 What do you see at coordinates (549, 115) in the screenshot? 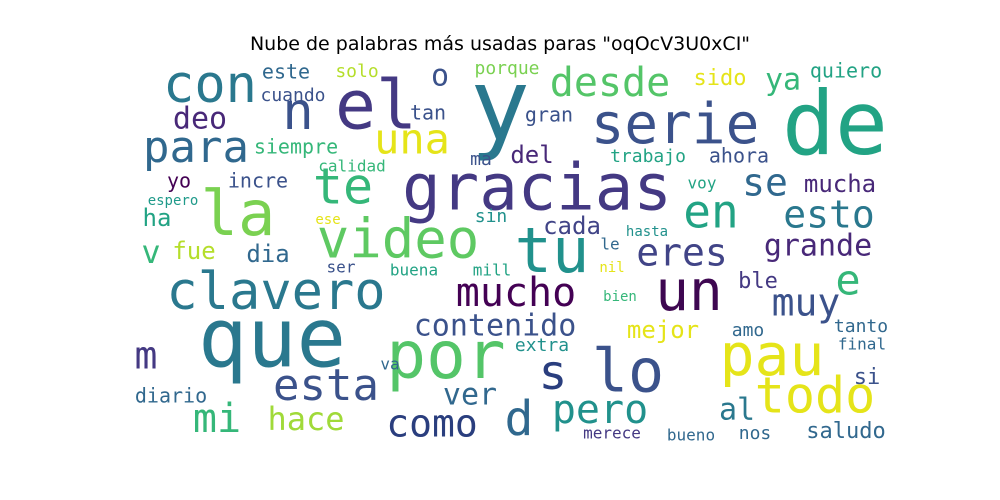
I see `word-gran: gran` at bounding box center [549, 115].